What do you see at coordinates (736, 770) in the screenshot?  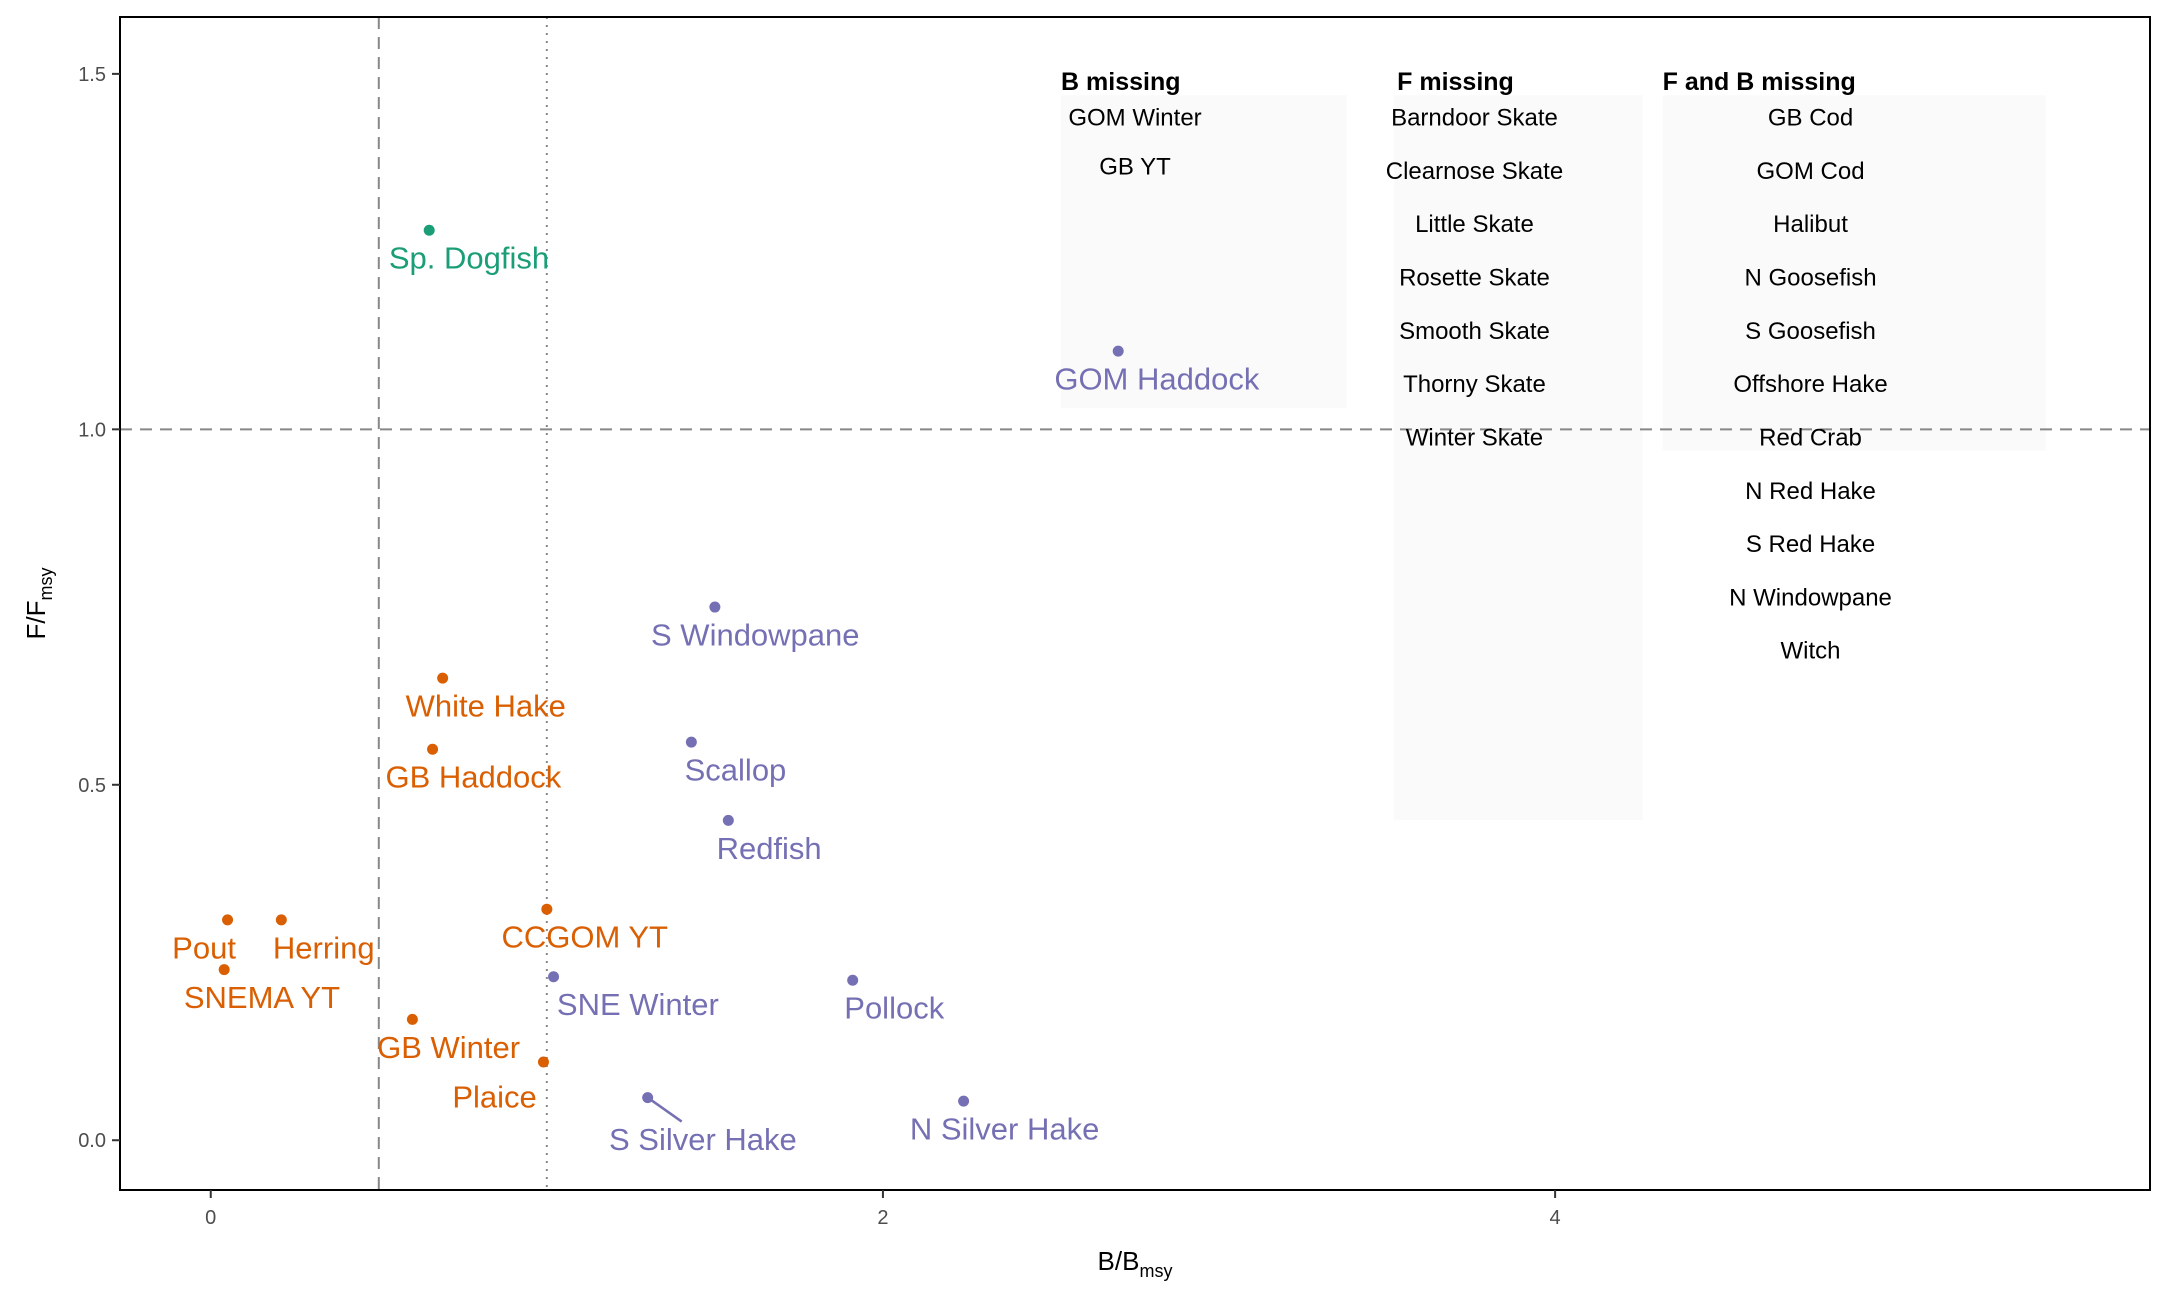 I see `point-label: Scallop` at bounding box center [736, 770].